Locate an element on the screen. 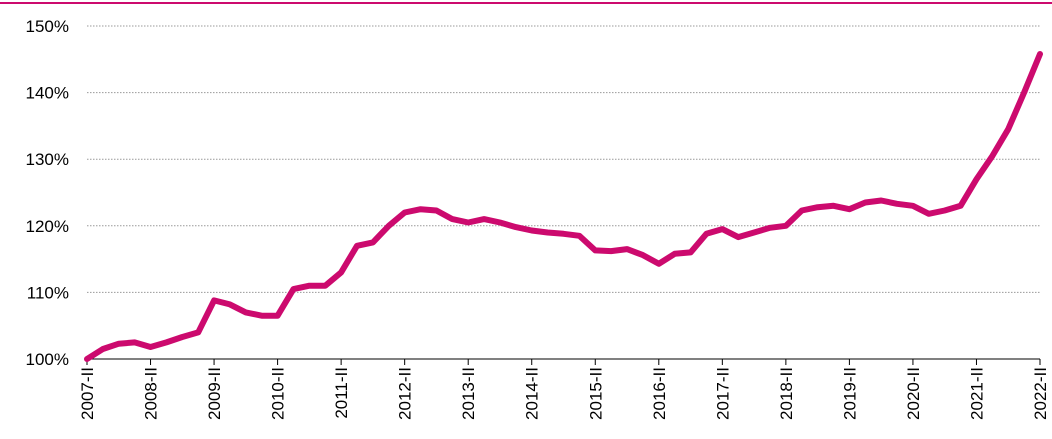 This screenshot has width=1052, height=439. y-tick-label: 140% is located at coordinates (47, 93).